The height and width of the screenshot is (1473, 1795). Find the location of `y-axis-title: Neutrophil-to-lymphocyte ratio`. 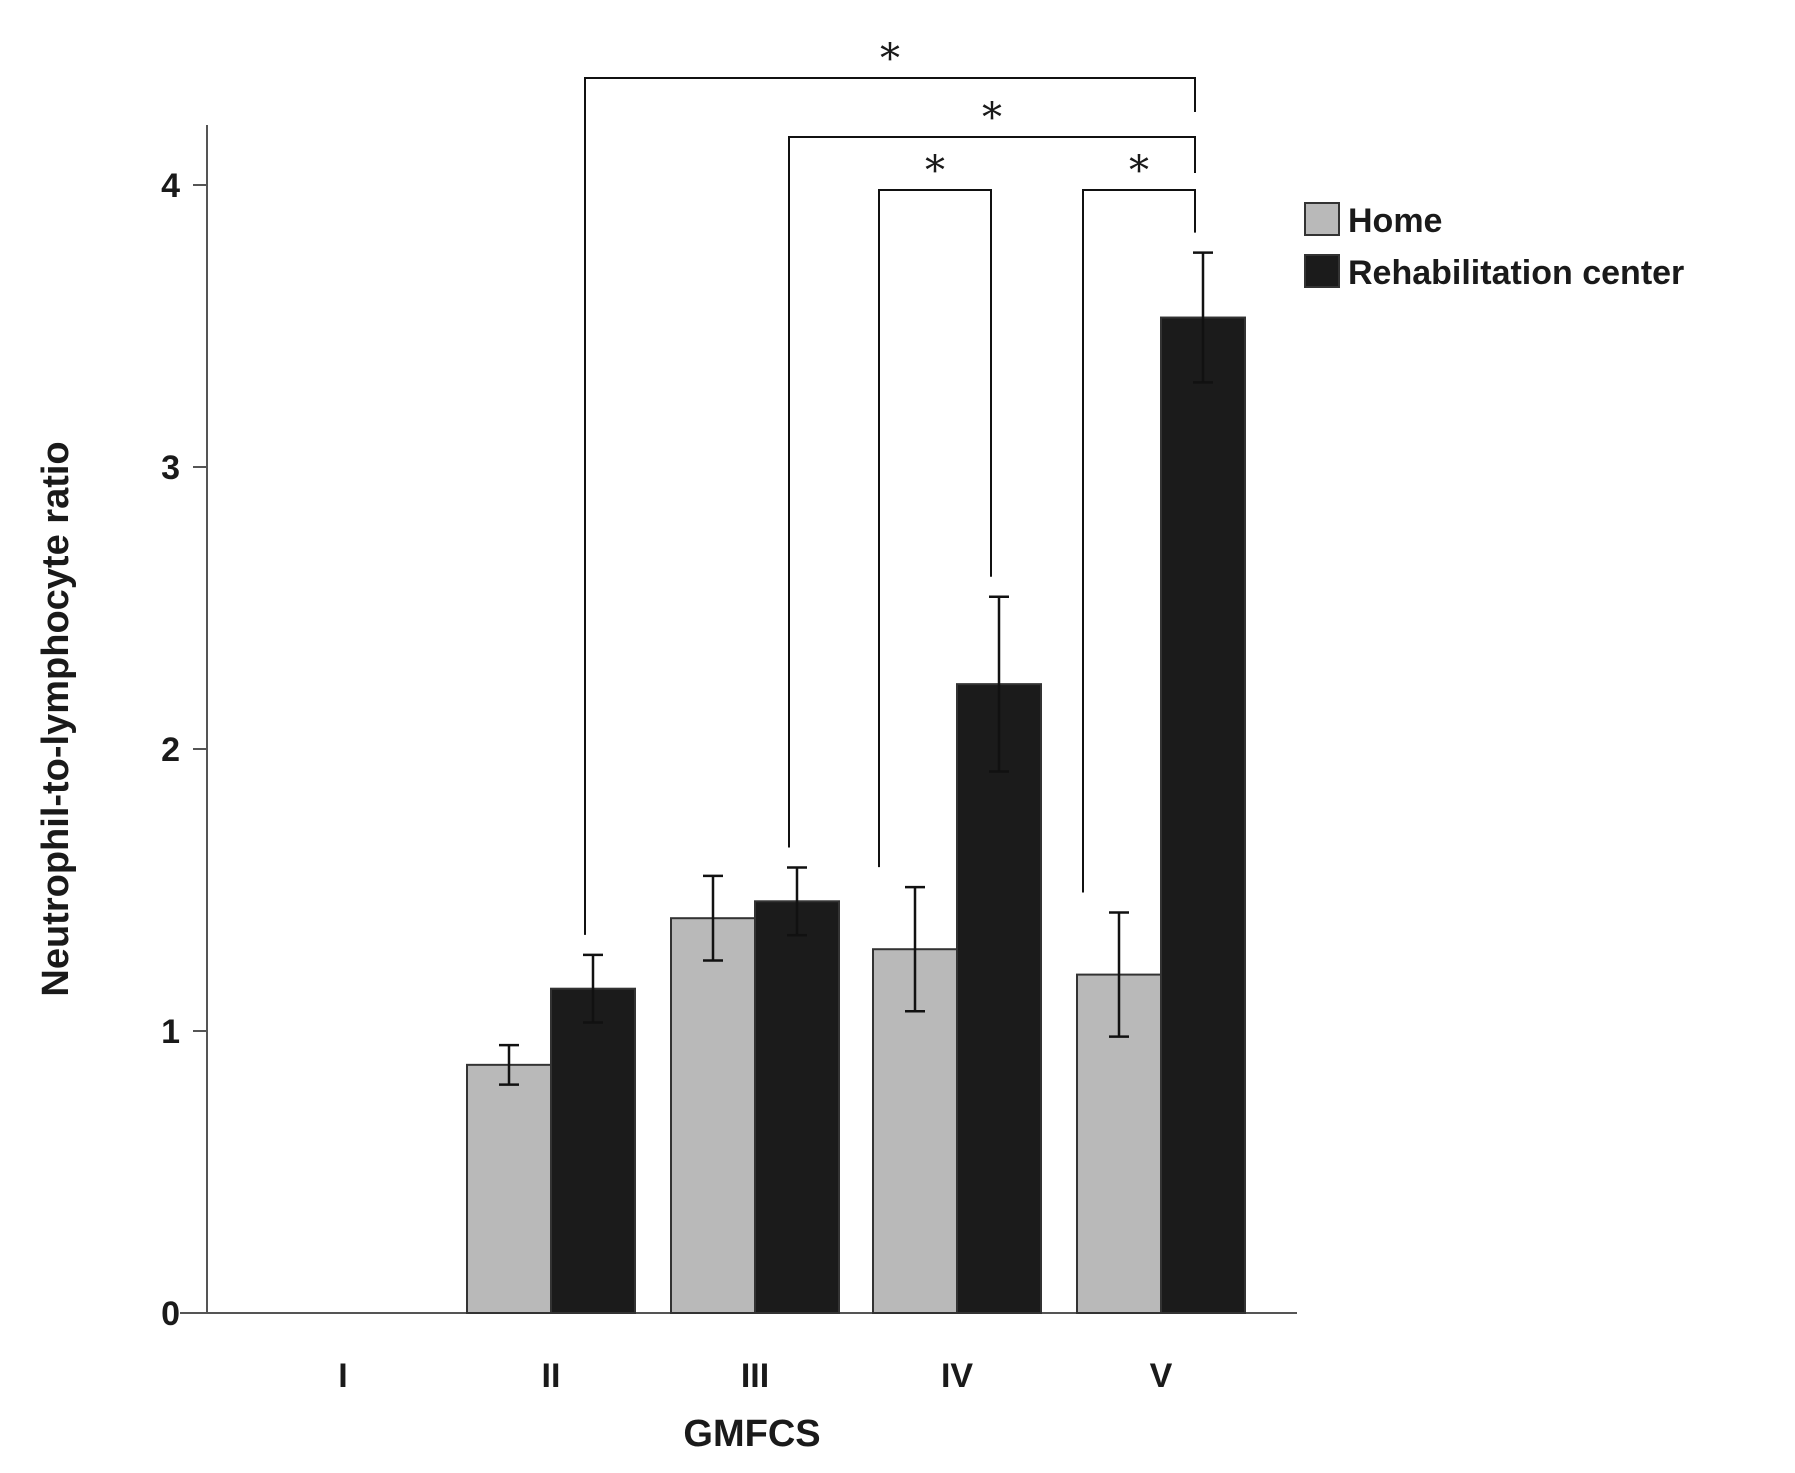

y-axis-title: Neutrophil-to-lymphocyte ratio is located at coordinates (56, 718).